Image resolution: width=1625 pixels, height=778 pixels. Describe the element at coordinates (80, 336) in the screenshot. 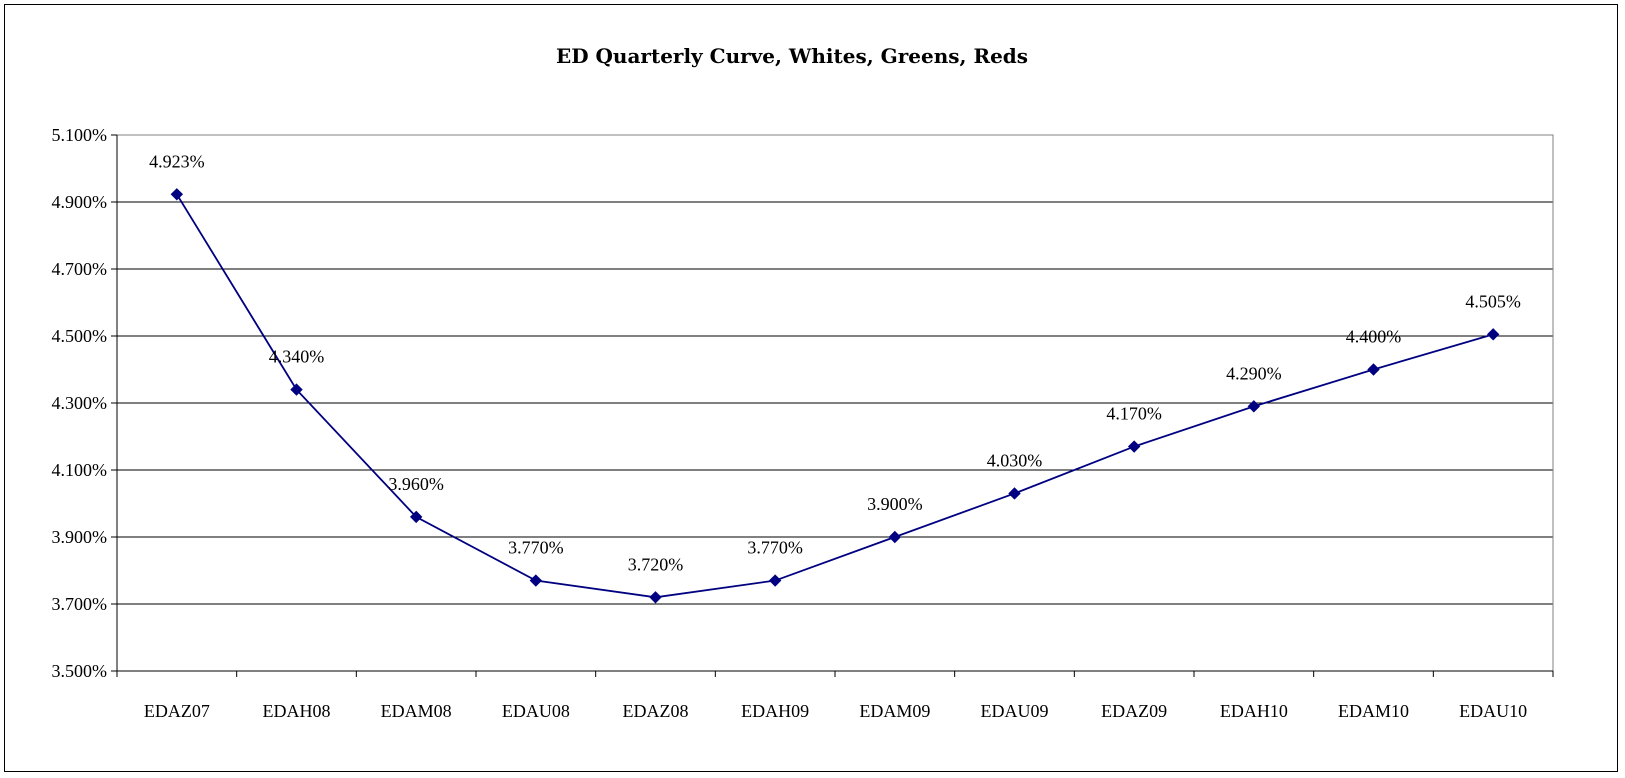

I see `y-tick-label: 4.500%` at that location.